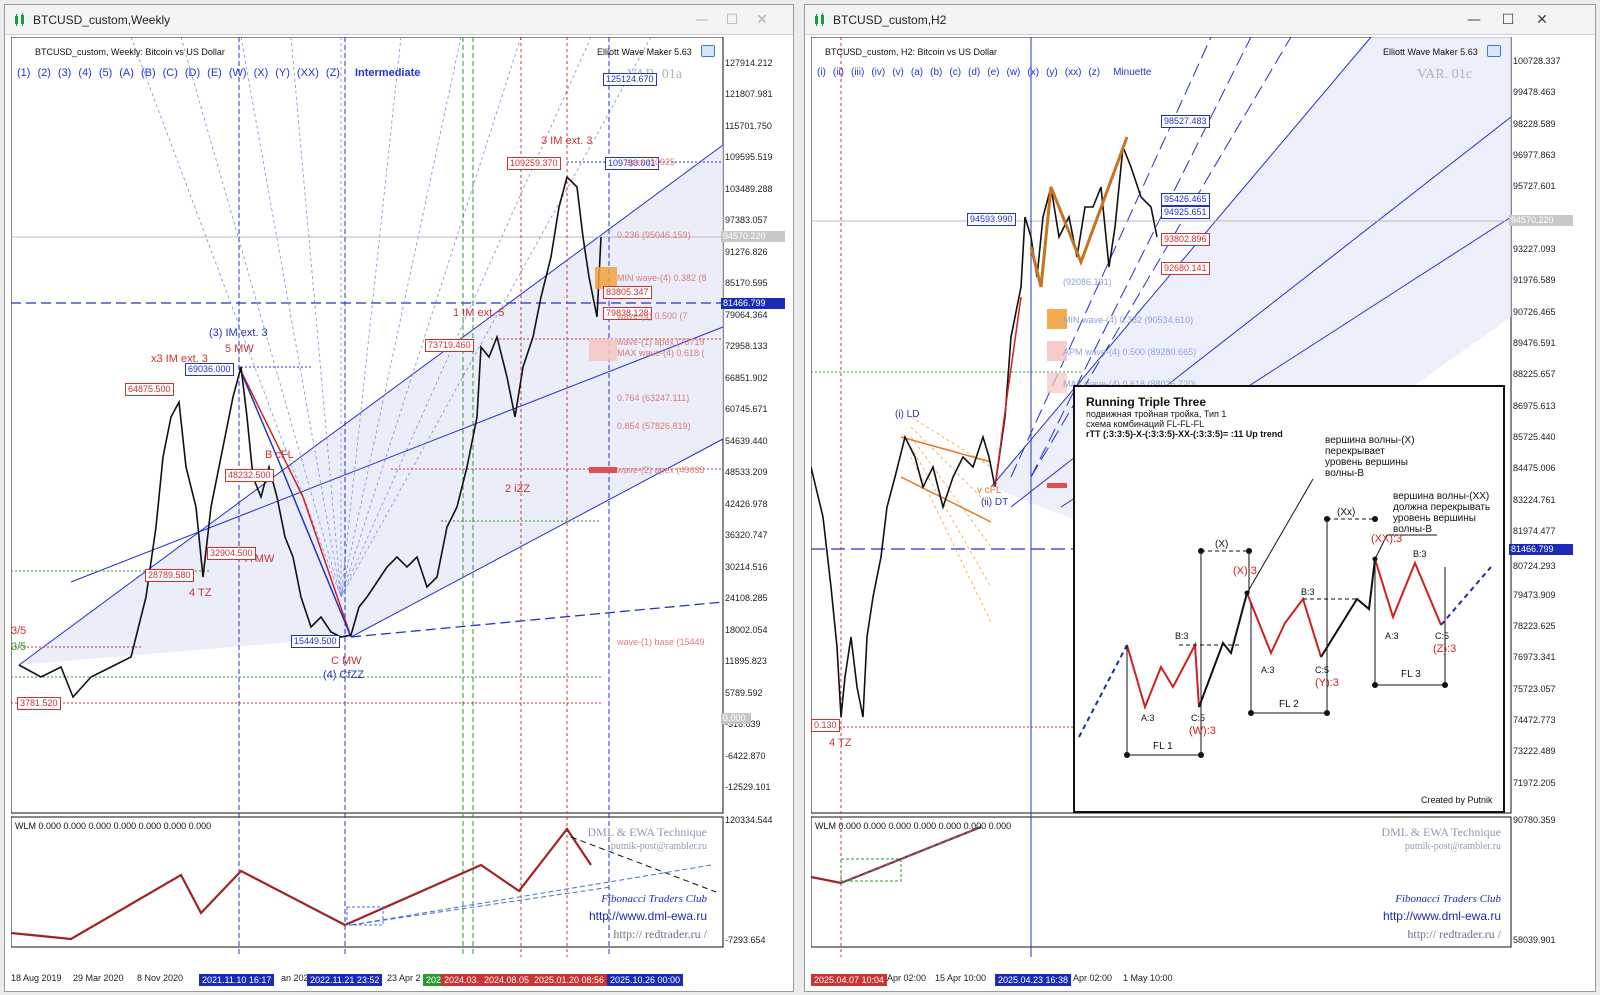 This screenshot has height=995, width=1600. What do you see at coordinates (662, 278) in the screenshot?
I see `fib-level-label: MIN wave-(4) 0.382 (8` at bounding box center [662, 278].